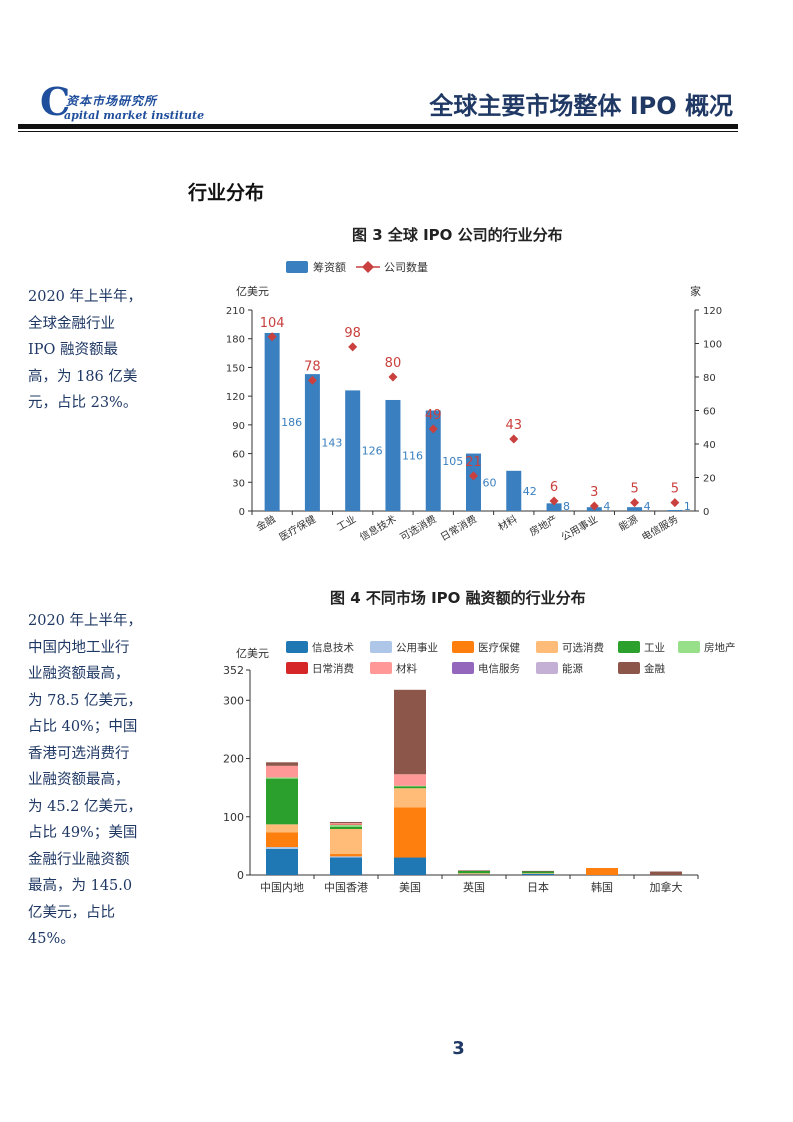 The width and height of the screenshot is (793, 1122). What do you see at coordinates (457, 235) in the screenshot?
I see `figure3-title: 图 3 全球 IPO 公司的行业分布` at bounding box center [457, 235].